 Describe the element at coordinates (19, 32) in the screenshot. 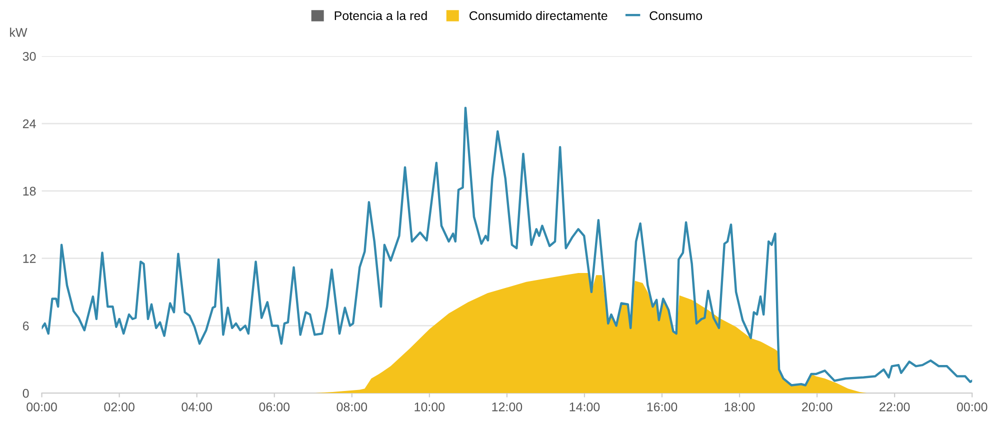

I see `y-axis-title: kW` at that location.